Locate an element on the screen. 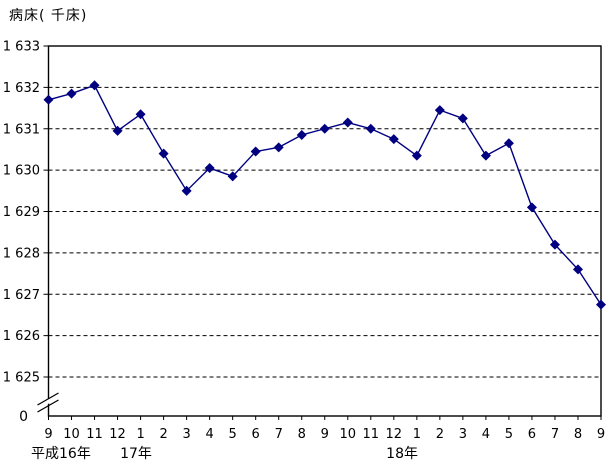 The width and height of the screenshot is (611, 461). y-tick-label: 1 629 is located at coordinates (21, 212).